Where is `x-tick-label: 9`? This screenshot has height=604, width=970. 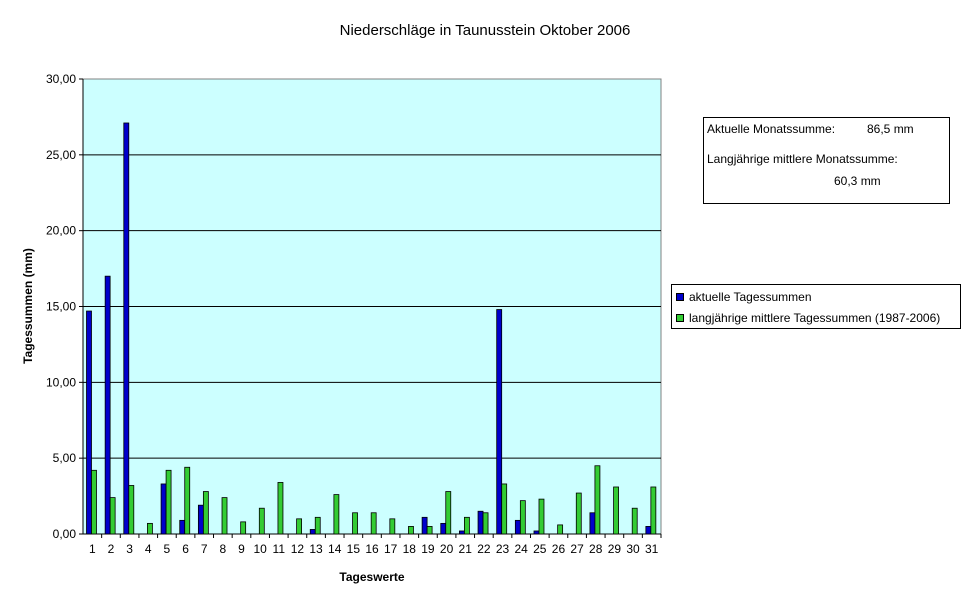 x-tick-label: 9 is located at coordinates (241, 549).